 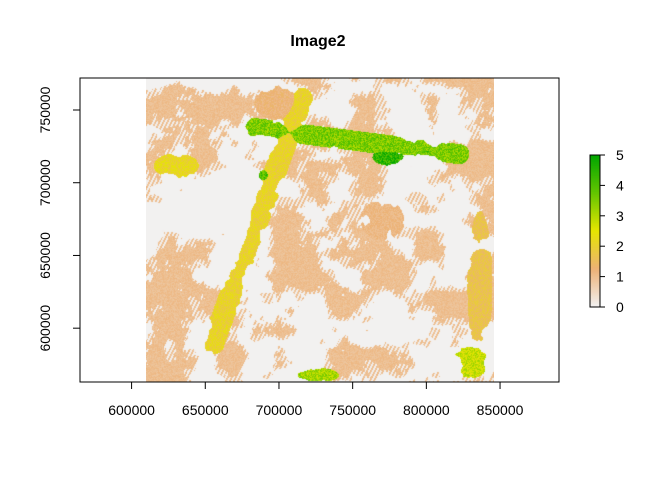 What do you see at coordinates (620, 246) in the screenshot?
I see `legend-tick-label: 2` at bounding box center [620, 246].